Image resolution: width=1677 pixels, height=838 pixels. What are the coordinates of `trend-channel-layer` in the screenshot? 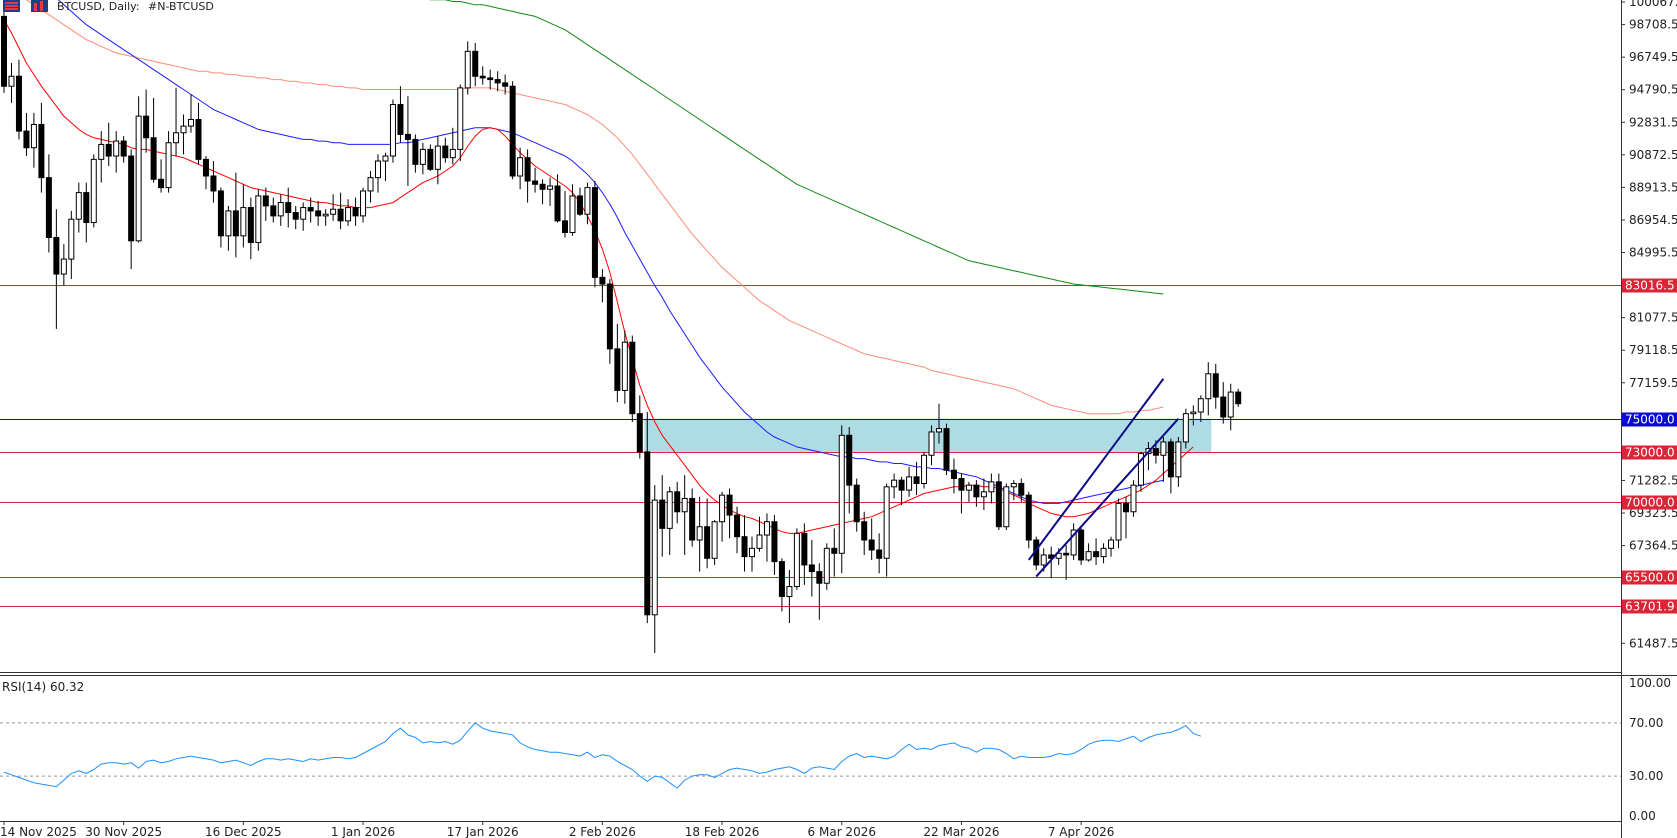 It's located at (1103, 478).